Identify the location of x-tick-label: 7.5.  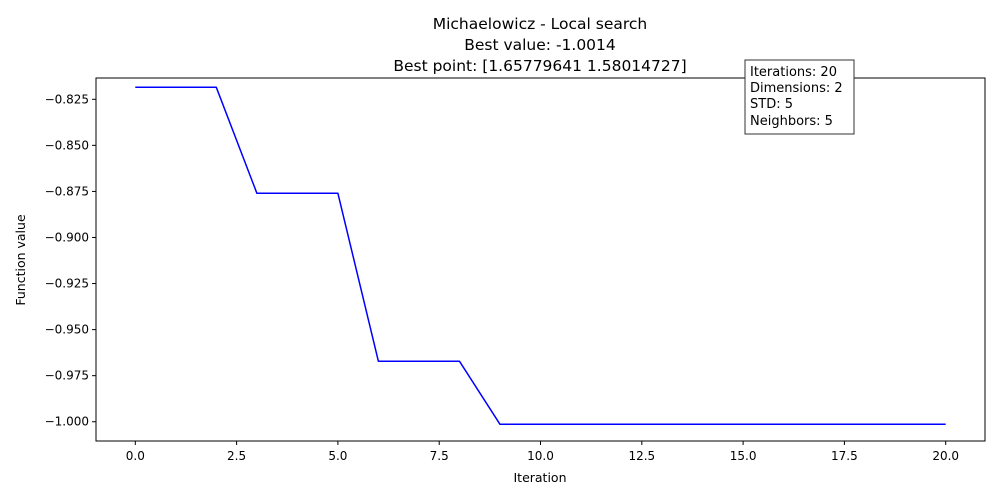
(439, 456).